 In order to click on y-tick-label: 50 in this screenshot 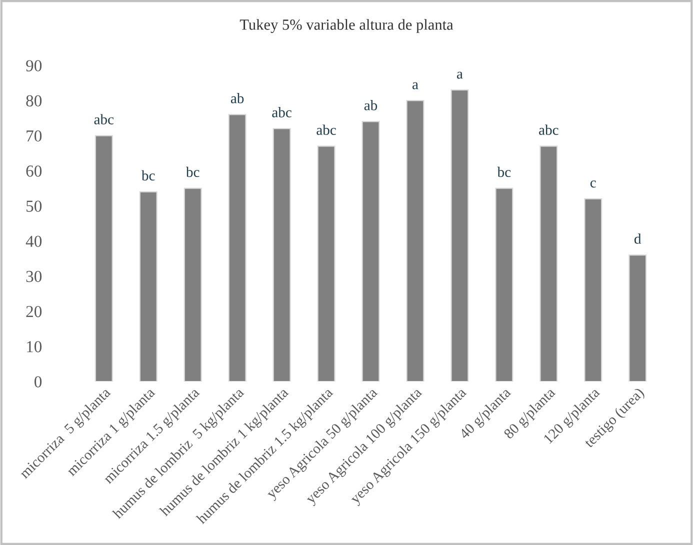, I will do `click(34, 206)`.